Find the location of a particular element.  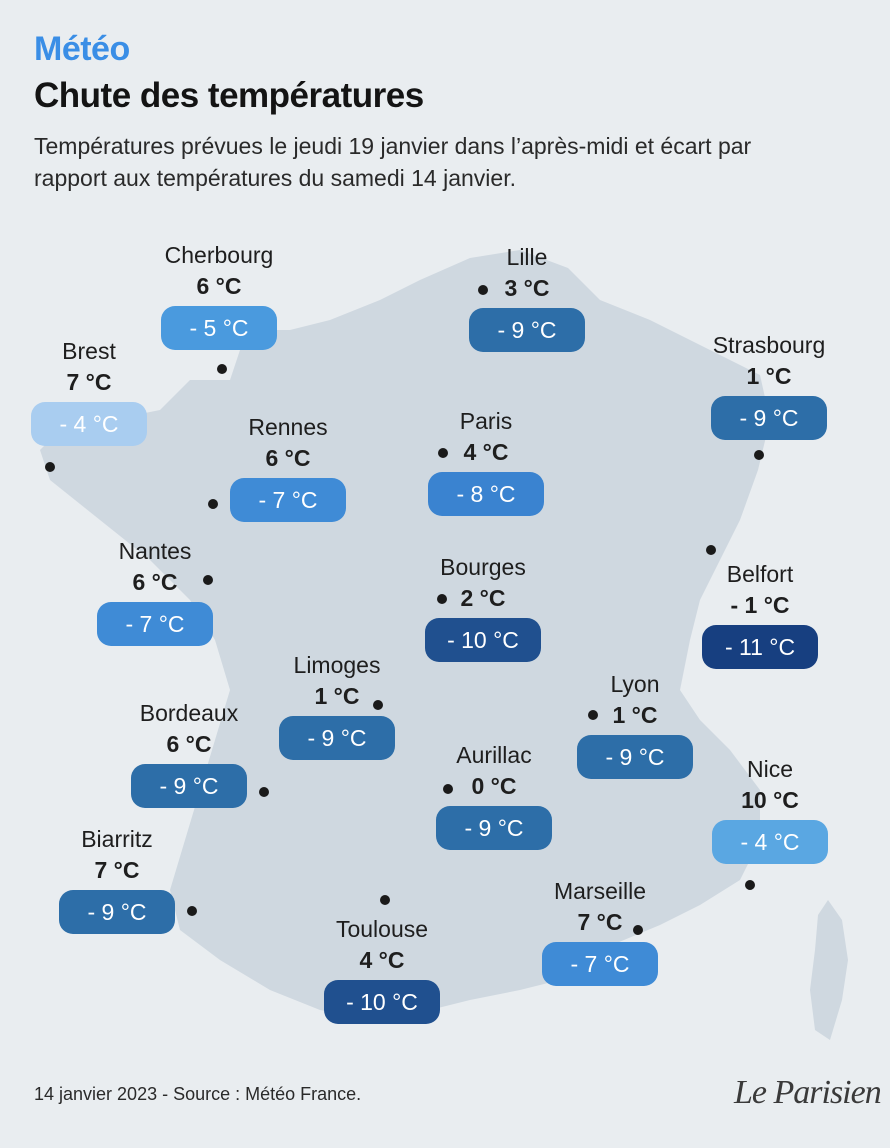

city-aurillac: Aurillac 0 °C - 9 °C is located at coordinates (494, 795).